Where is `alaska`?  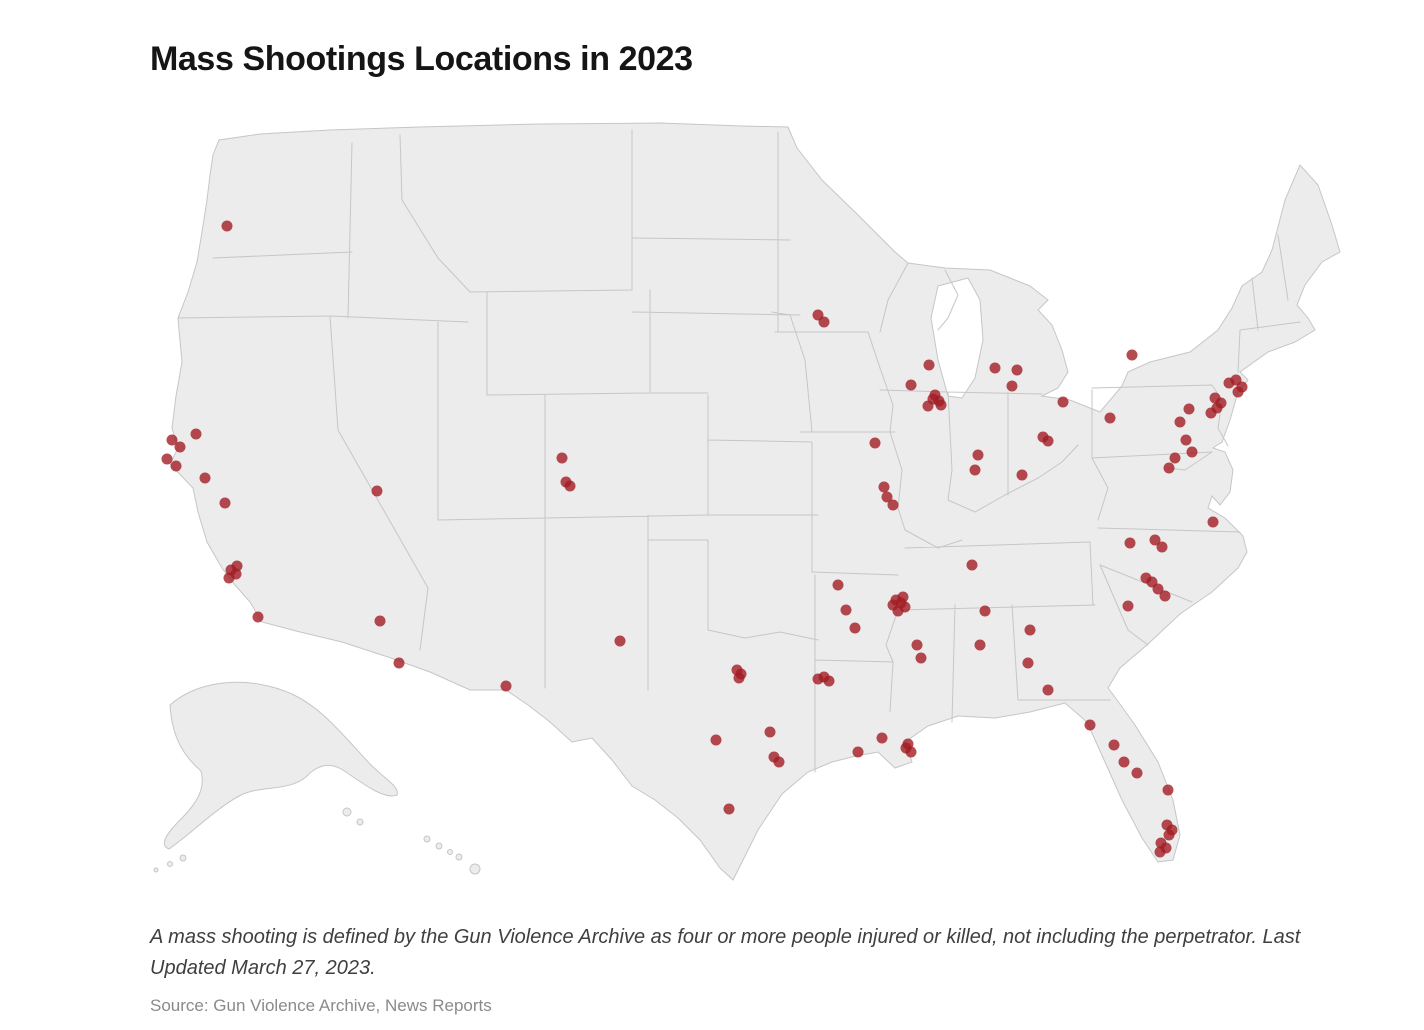 alaska is located at coordinates (275, 777).